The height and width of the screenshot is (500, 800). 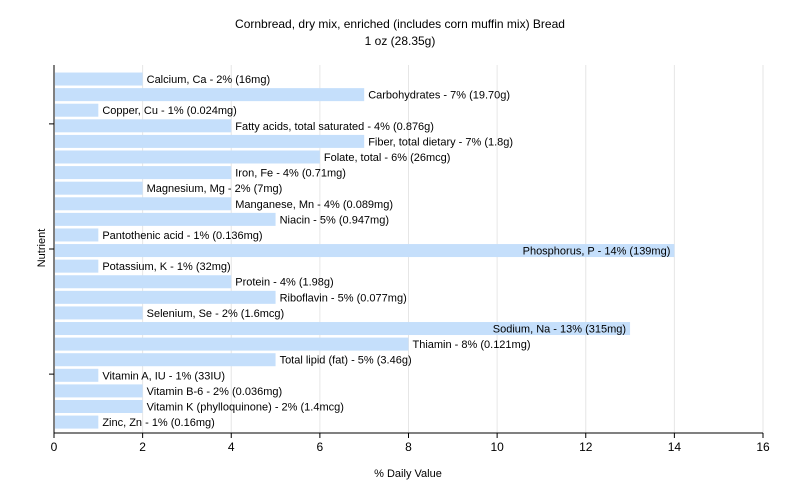 I want to click on x-tick-label: 4, so click(x=231, y=447).